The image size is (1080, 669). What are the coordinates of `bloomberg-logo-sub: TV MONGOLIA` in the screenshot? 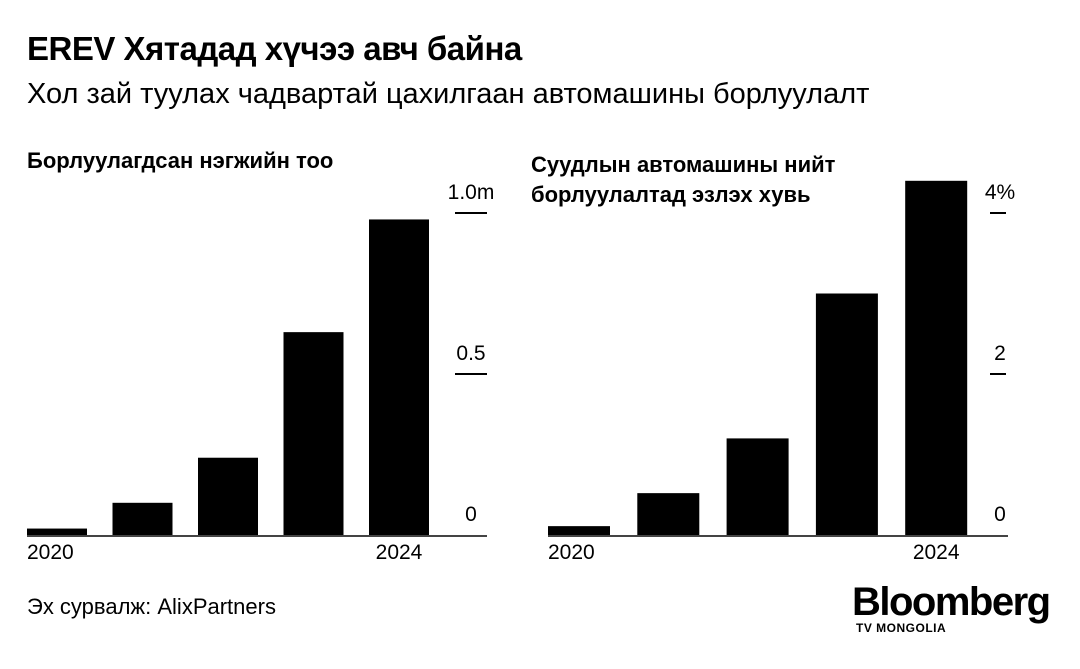 It's located at (901, 628).